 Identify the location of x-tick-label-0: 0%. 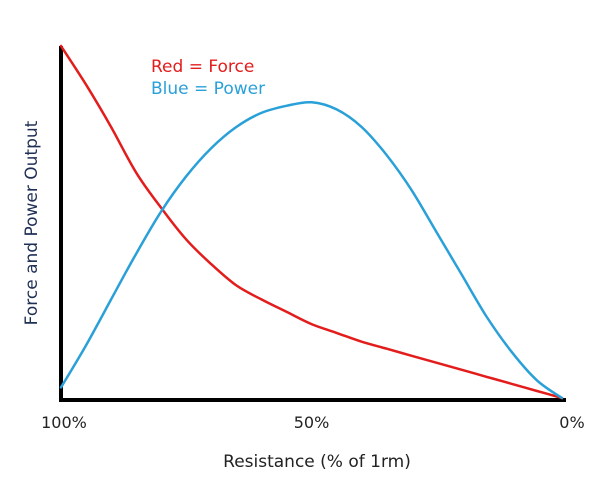
(571, 422).